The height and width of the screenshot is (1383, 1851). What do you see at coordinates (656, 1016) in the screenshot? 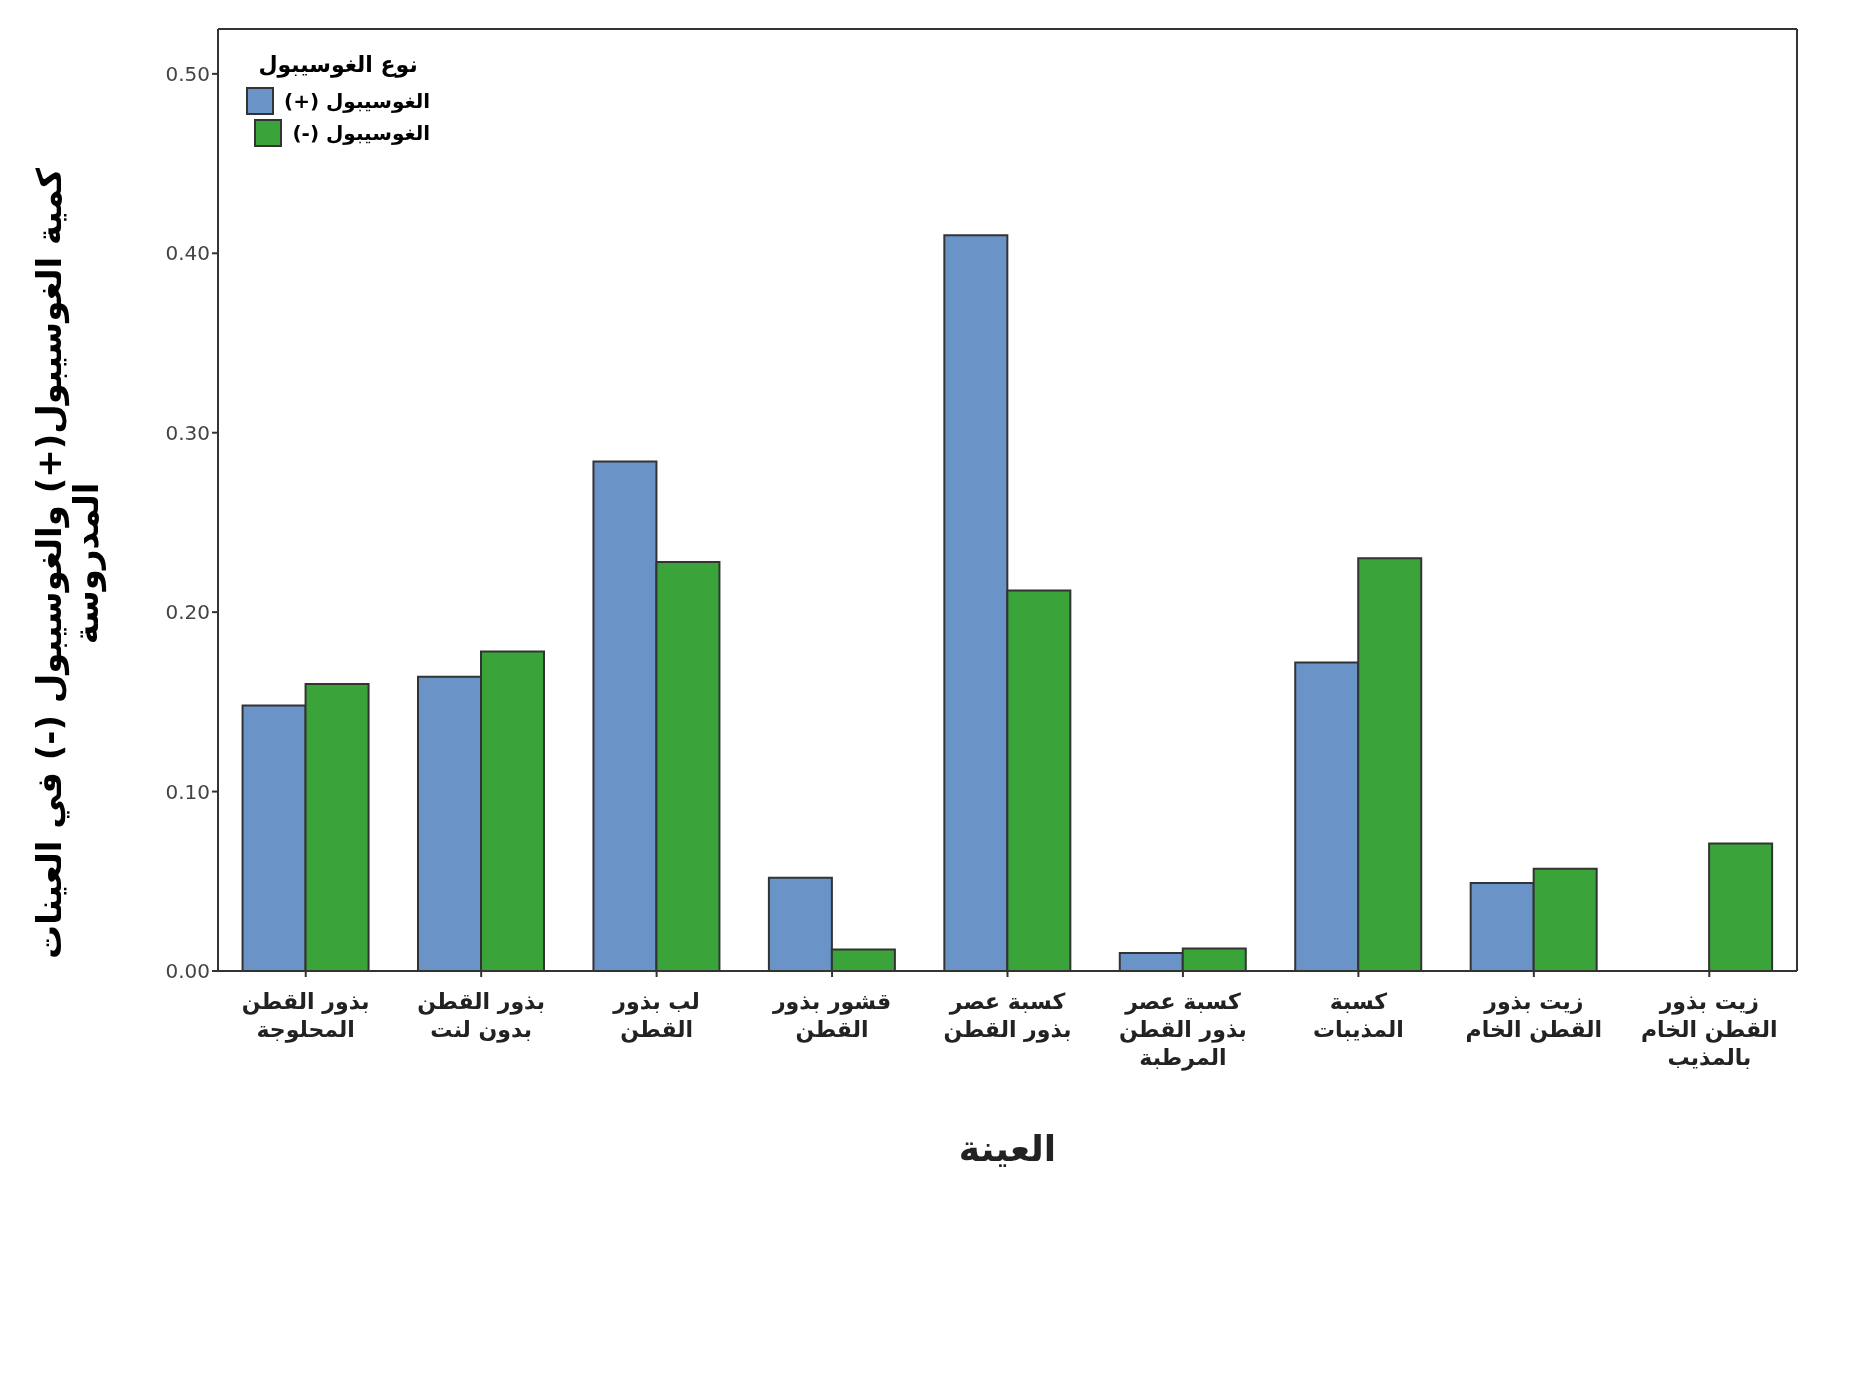
I see `x-tick-label: لب بذور القطن` at bounding box center [656, 1016].